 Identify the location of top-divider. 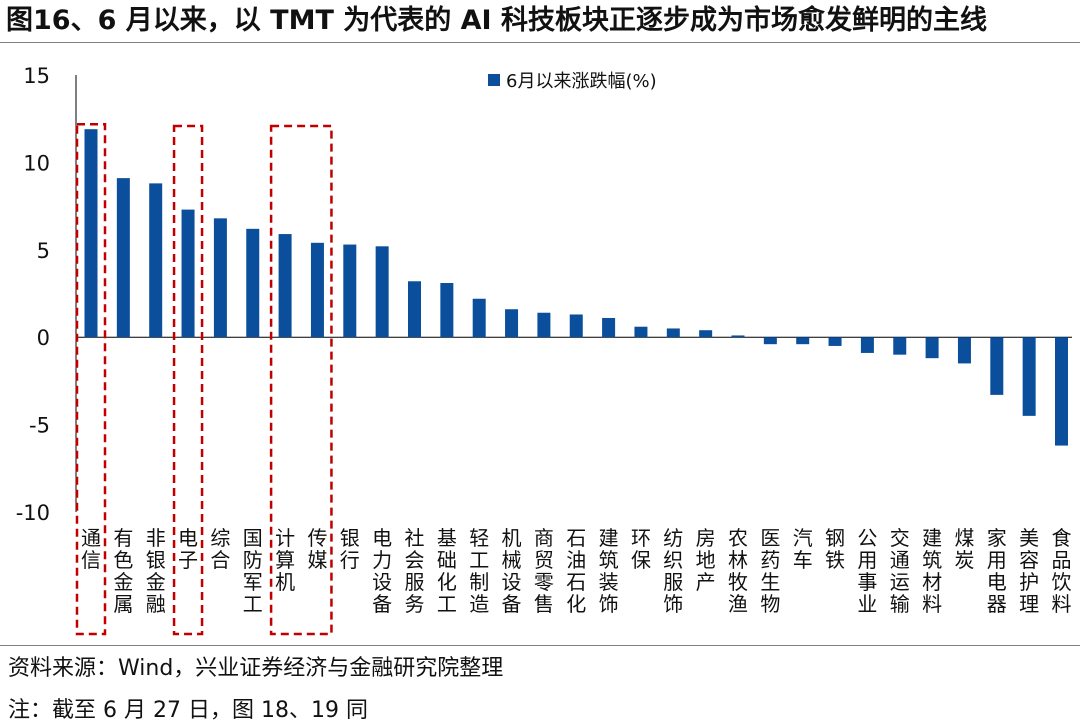
(540, 42).